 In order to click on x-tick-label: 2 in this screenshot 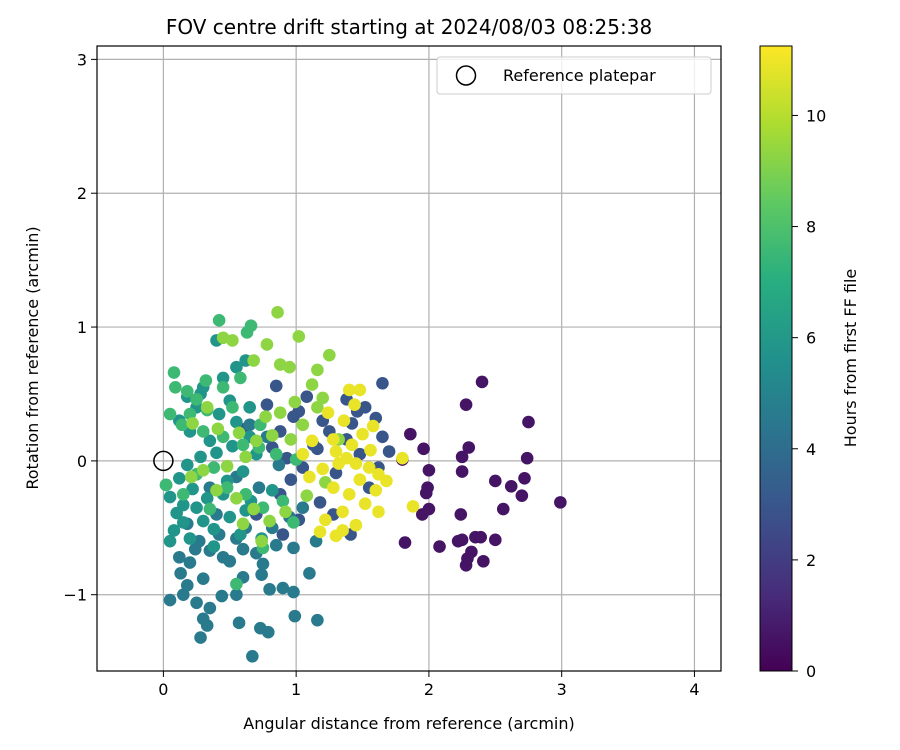, I will do `click(429, 689)`.